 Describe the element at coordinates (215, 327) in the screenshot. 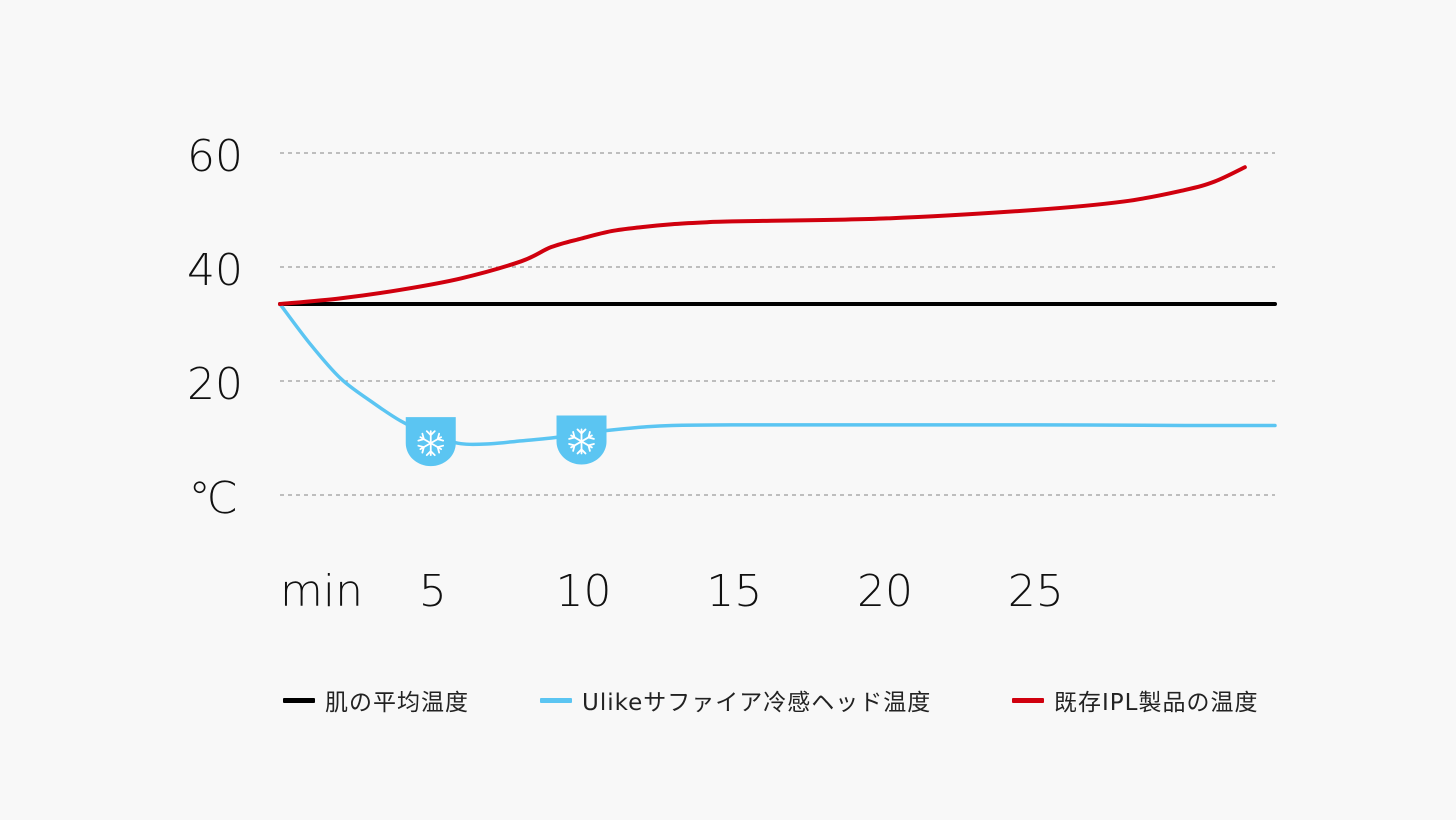

I see `y-axis-ticks: 20 40 60 ℃` at that location.